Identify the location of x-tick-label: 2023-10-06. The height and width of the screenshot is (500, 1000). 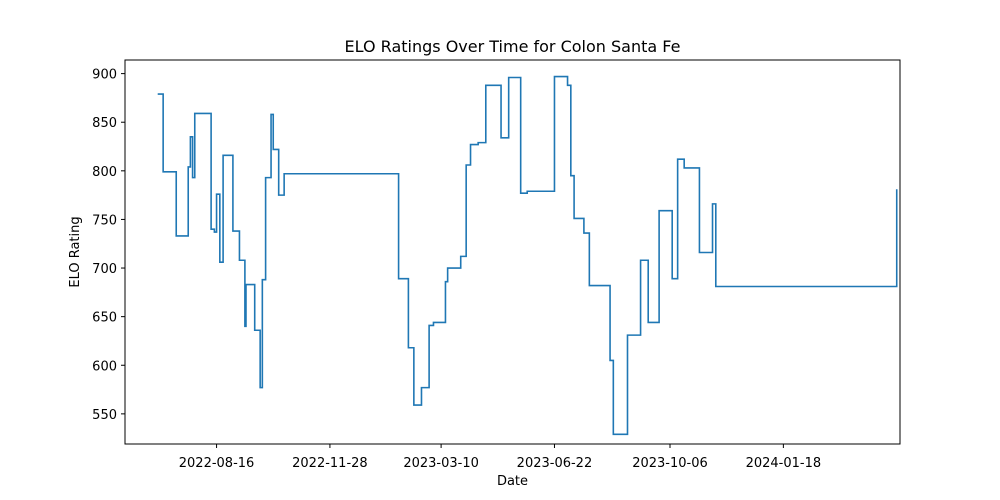
(670, 463).